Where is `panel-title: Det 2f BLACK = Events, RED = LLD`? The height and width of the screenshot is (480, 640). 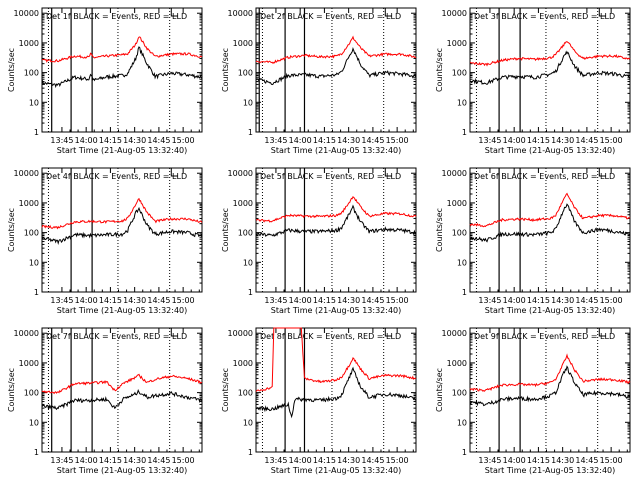 panel-title: Det 2f BLACK = Events, RED = LLD is located at coordinates (330, 16).